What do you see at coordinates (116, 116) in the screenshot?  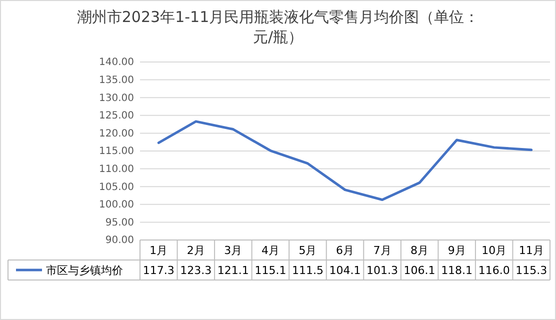 I see `y-tick-label: 125.00` at bounding box center [116, 116].